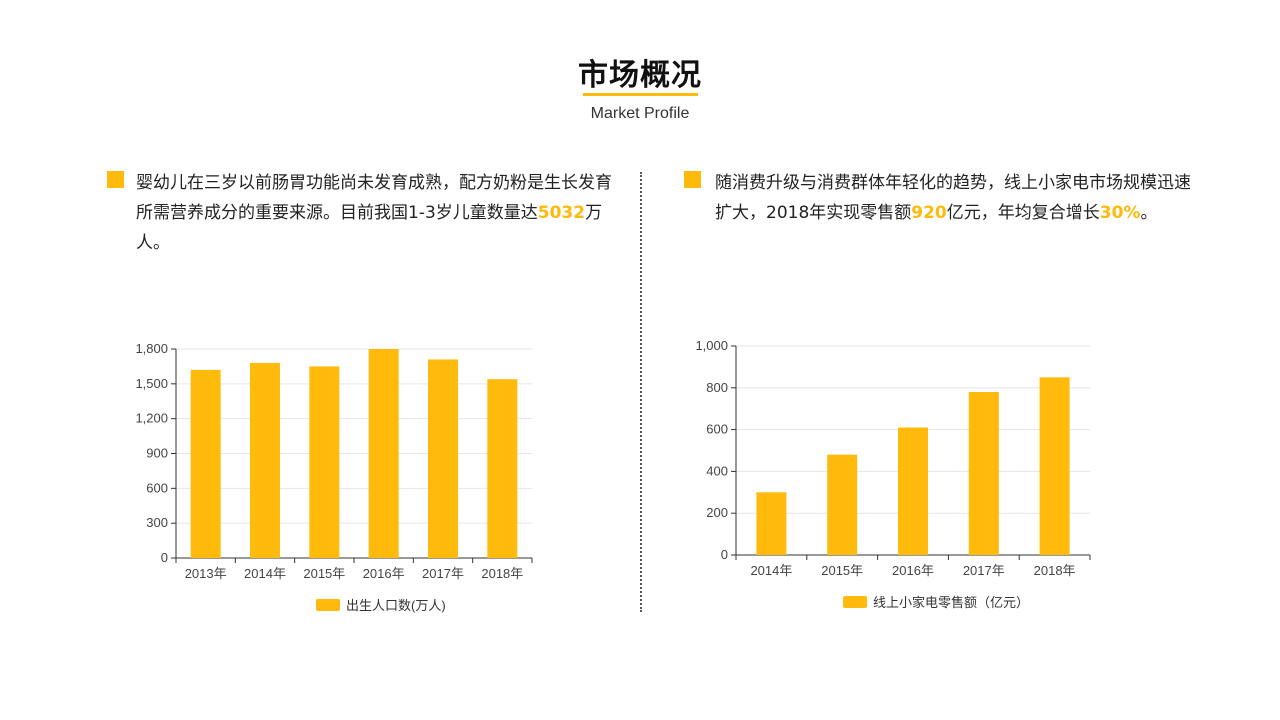  Describe the element at coordinates (1023, 213) in the screenshot. I see `right-text-middle: 亿元，年均复合增长` at that location.